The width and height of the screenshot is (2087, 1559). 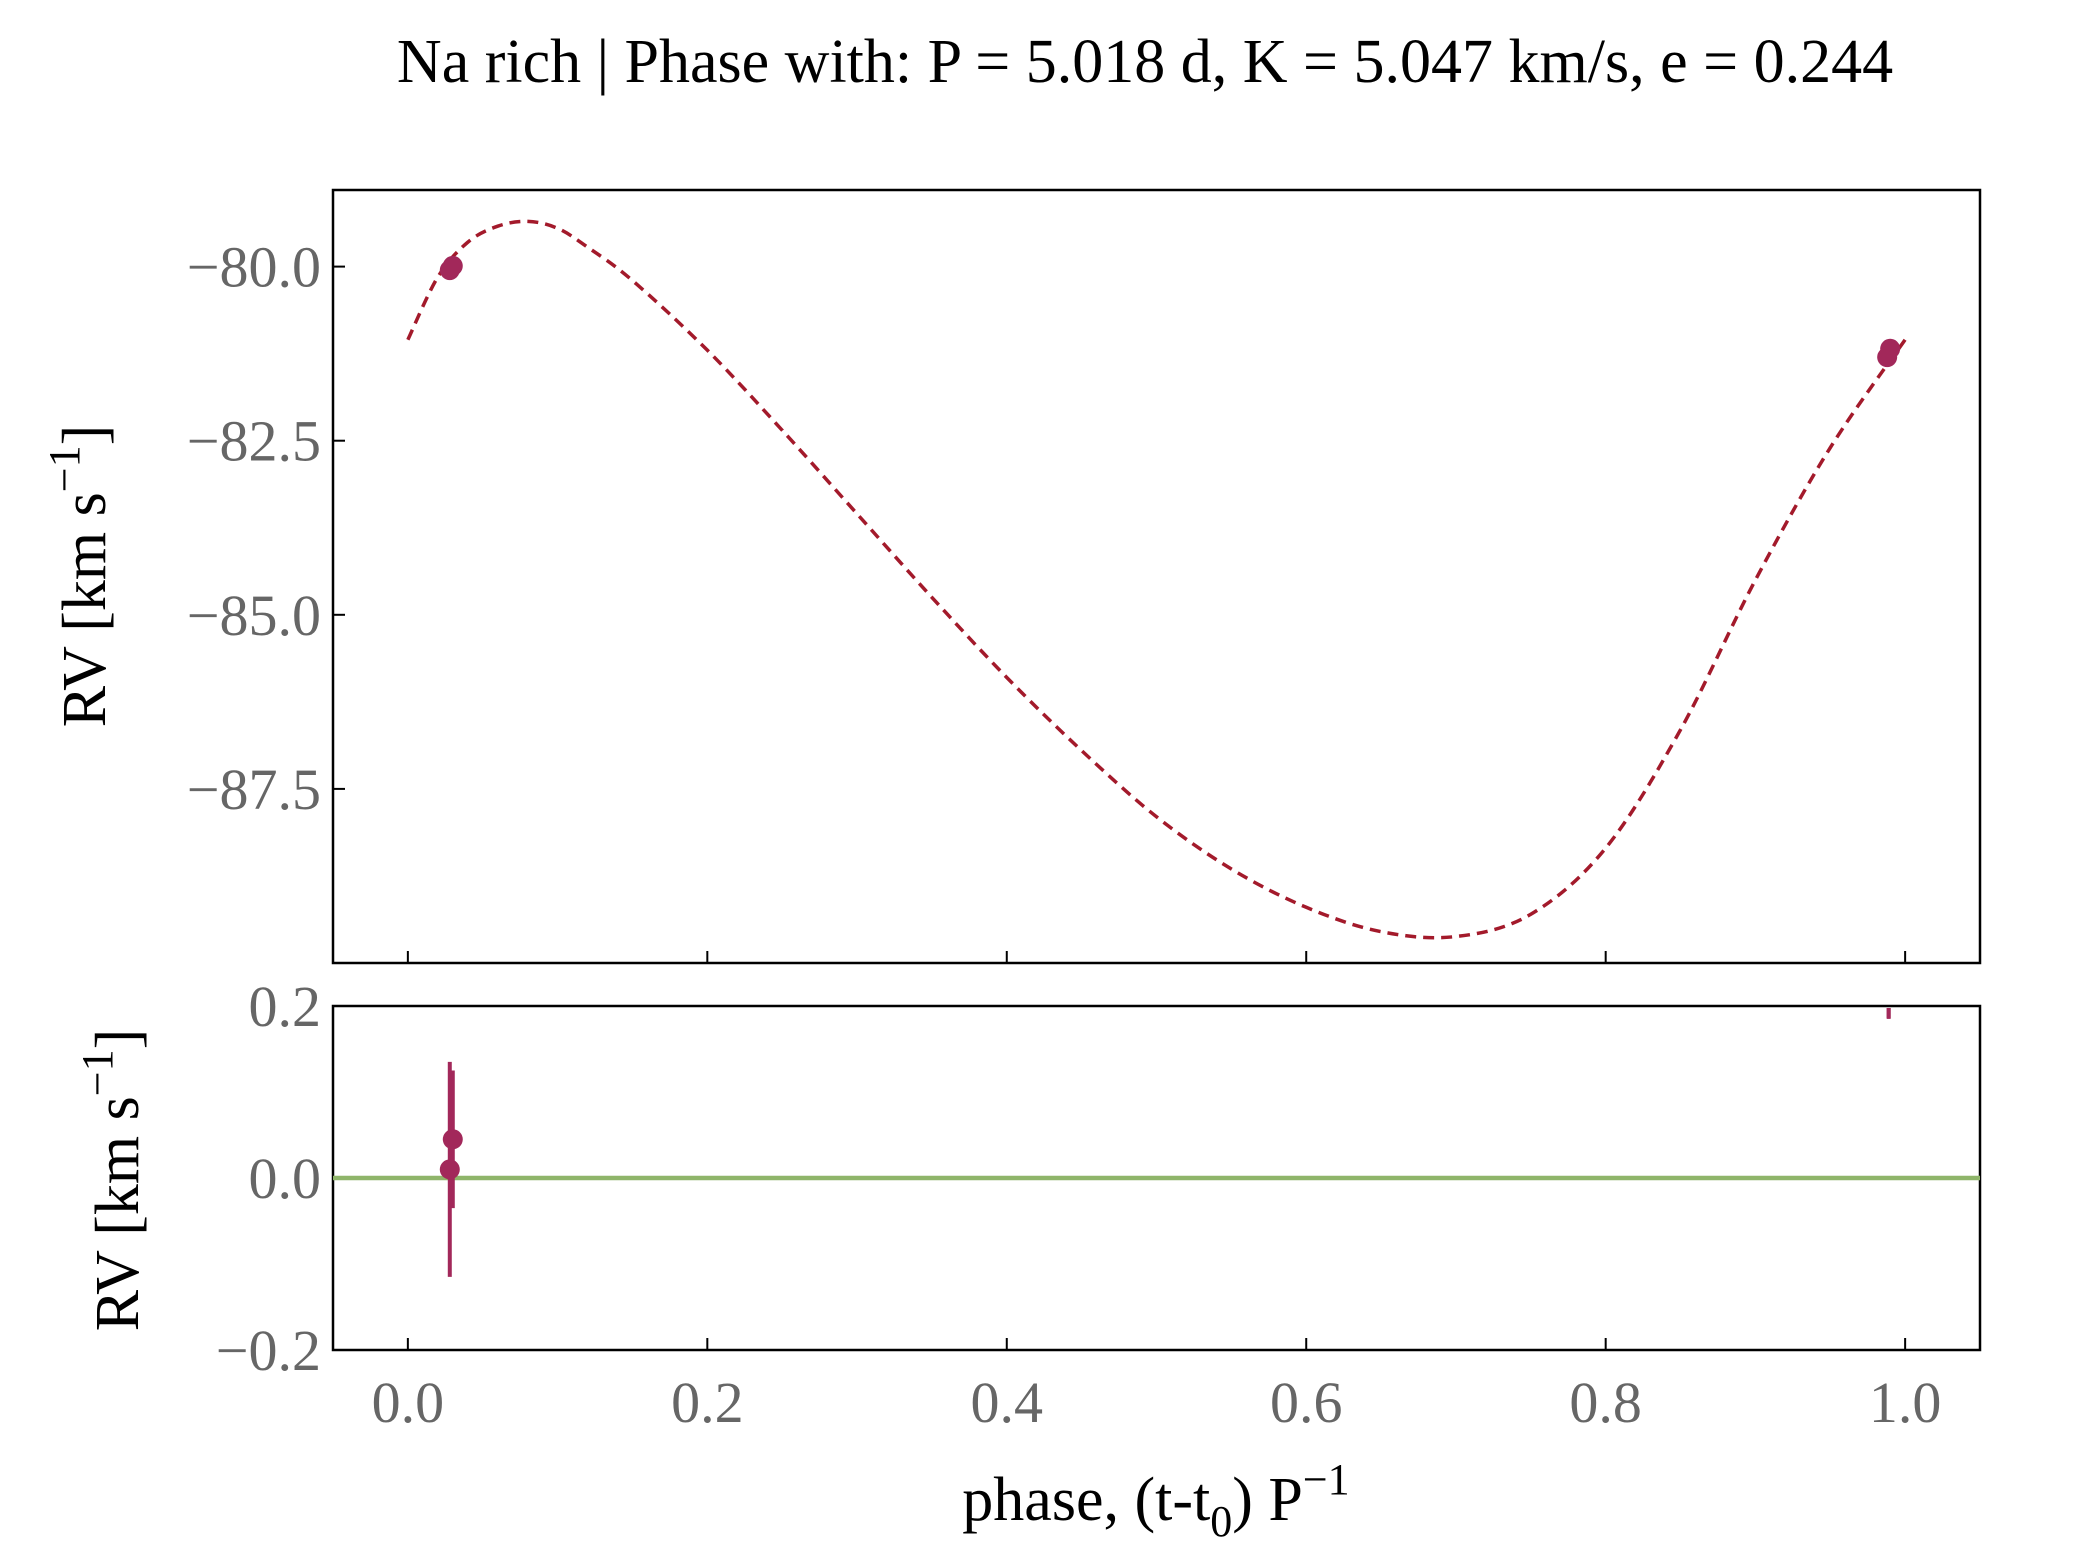 What do you see at coordinates (1905, 1402) in the screenshot?
I see `x-tick-label: 1.0` at bounding box center [1905, 1402].